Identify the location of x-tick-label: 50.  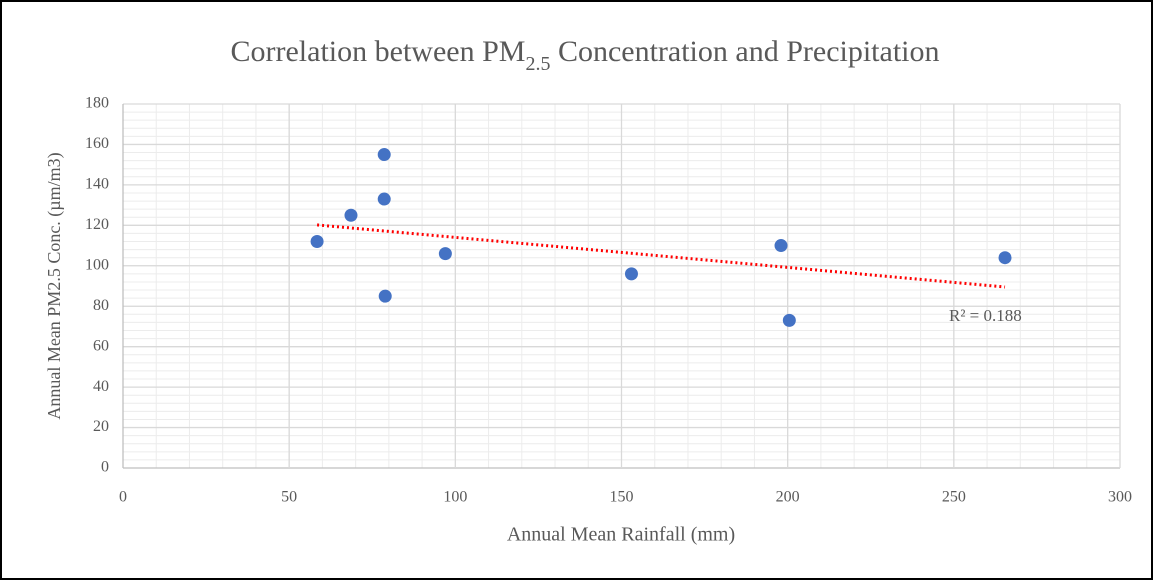
(289, 497).